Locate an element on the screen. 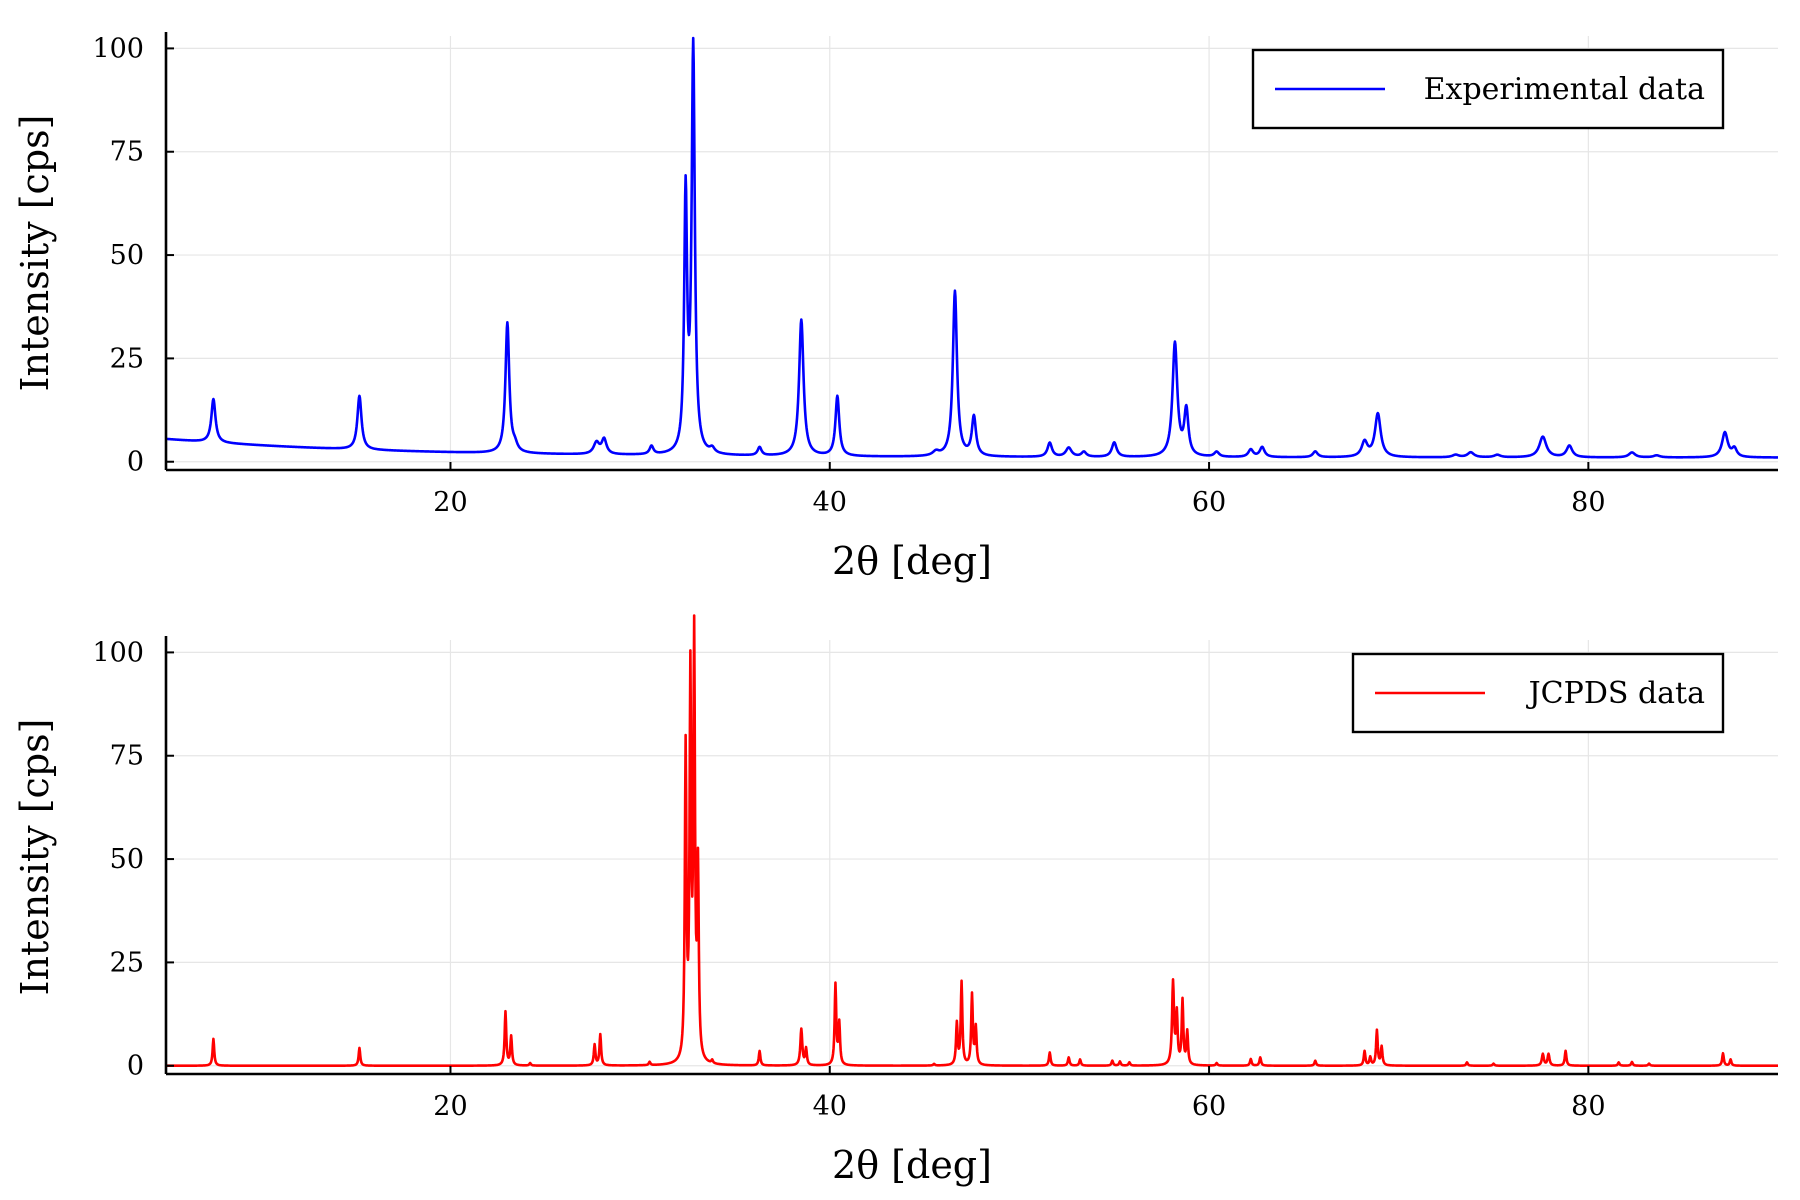  legend-label-jcpds: JCPDS data is located at coordinates (1615, 693).